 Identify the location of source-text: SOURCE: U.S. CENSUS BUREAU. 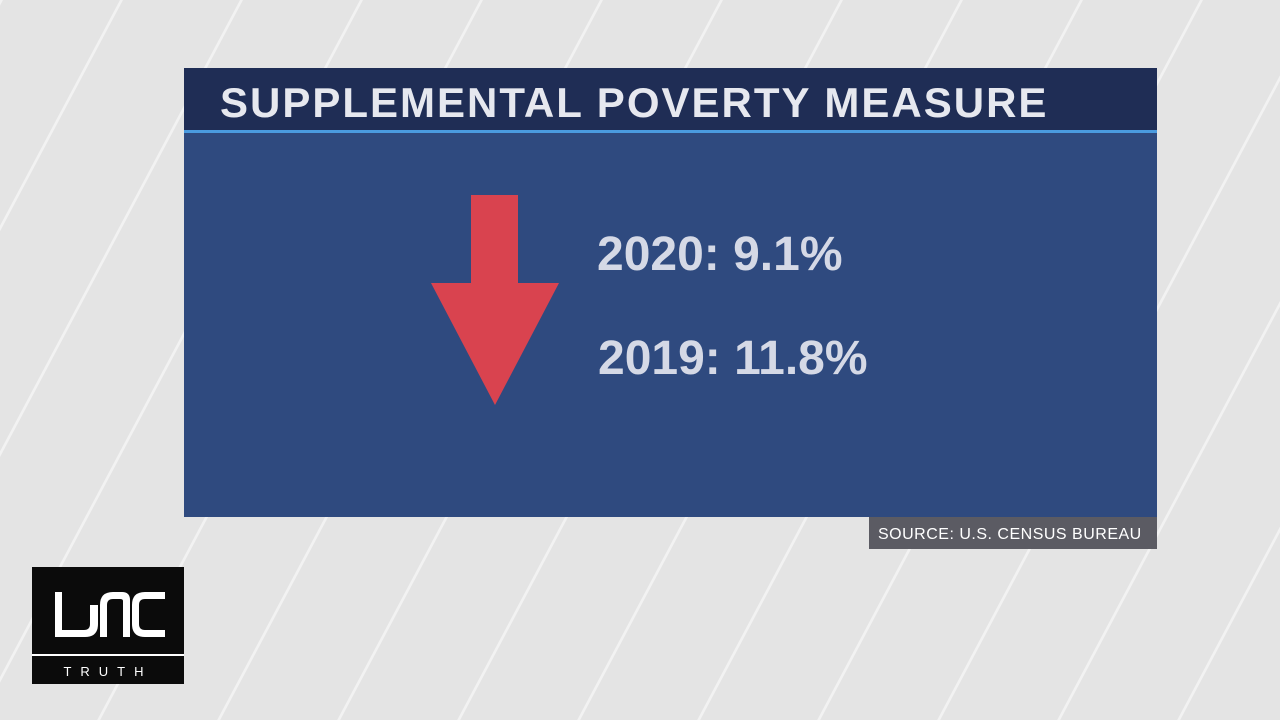
(1010, 534).